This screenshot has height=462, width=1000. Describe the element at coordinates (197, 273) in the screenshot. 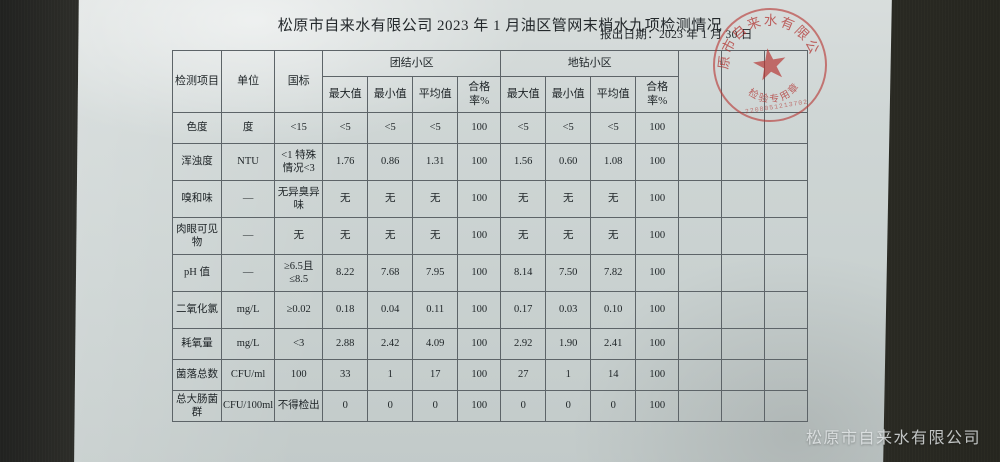

I see `cell-item: pH 值` at that location.